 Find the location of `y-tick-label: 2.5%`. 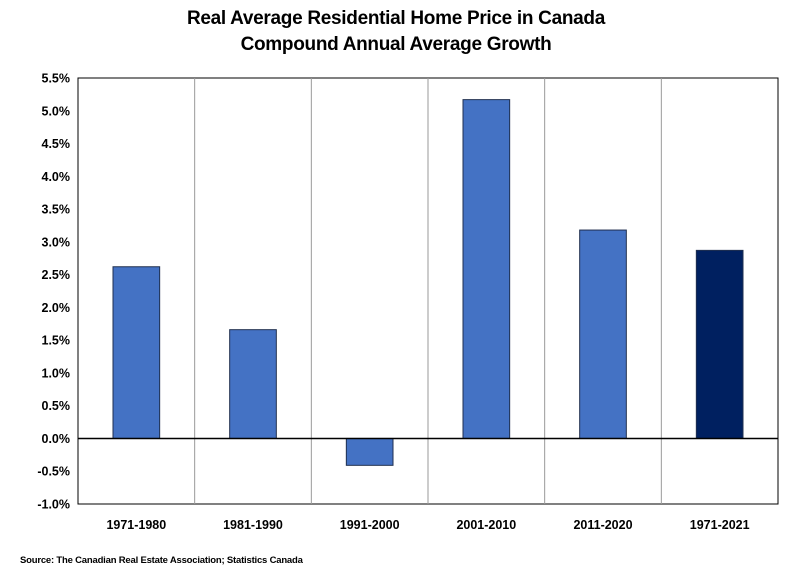

y-tick-label: 2.5% is located at coordinates (56, 275).